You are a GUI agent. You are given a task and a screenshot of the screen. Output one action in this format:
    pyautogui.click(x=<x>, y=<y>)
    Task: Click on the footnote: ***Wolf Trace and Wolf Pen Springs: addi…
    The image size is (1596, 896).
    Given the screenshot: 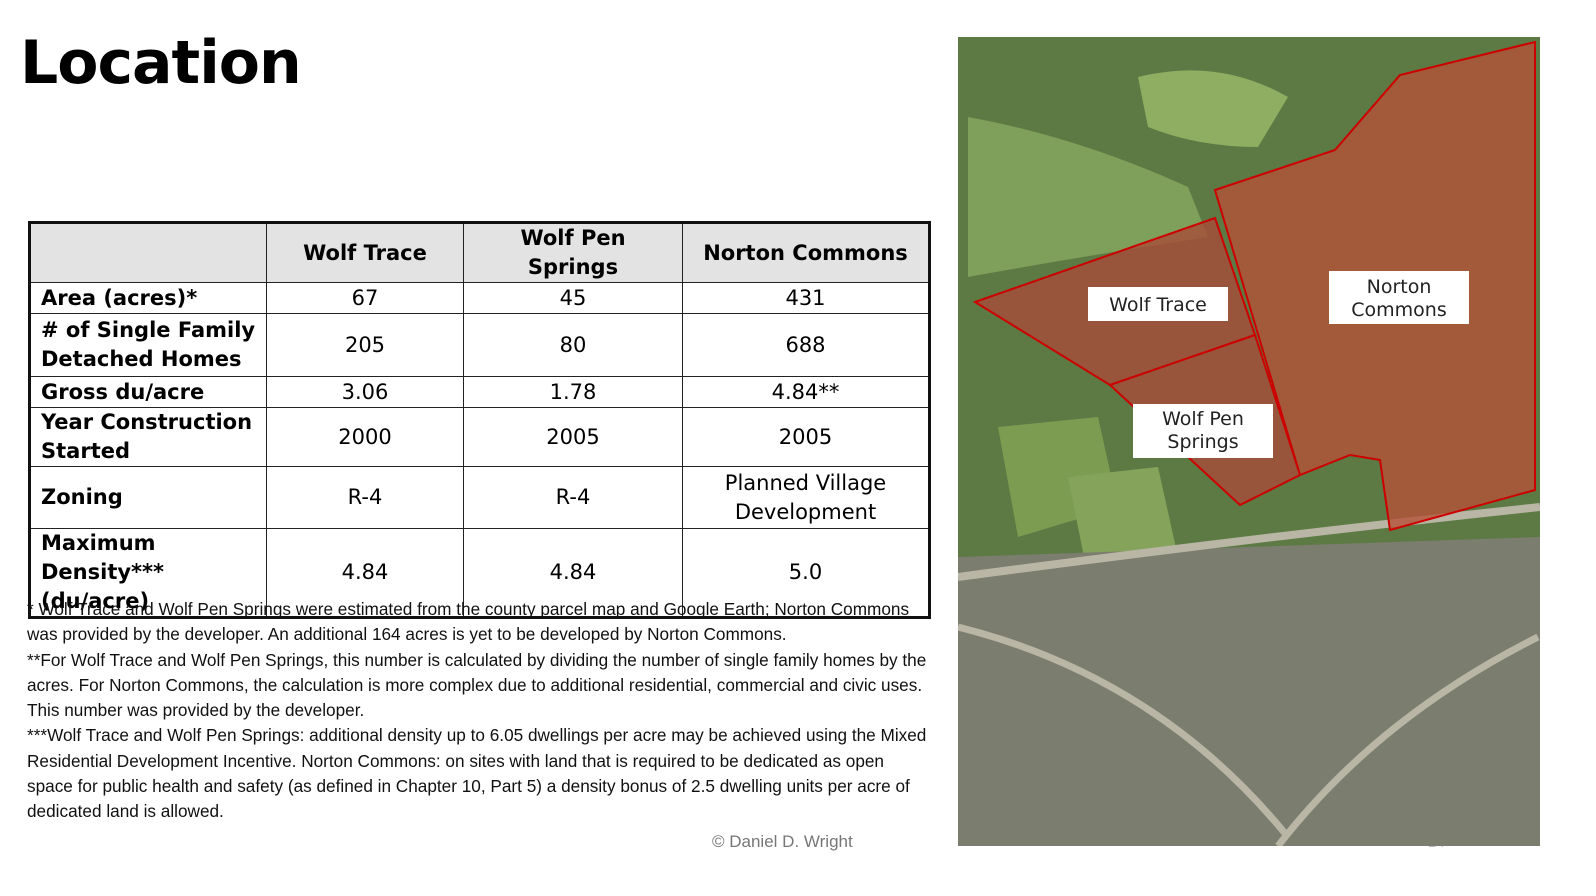 What is the action you would take?
    pyautogui.click(x=477, y=773)
    